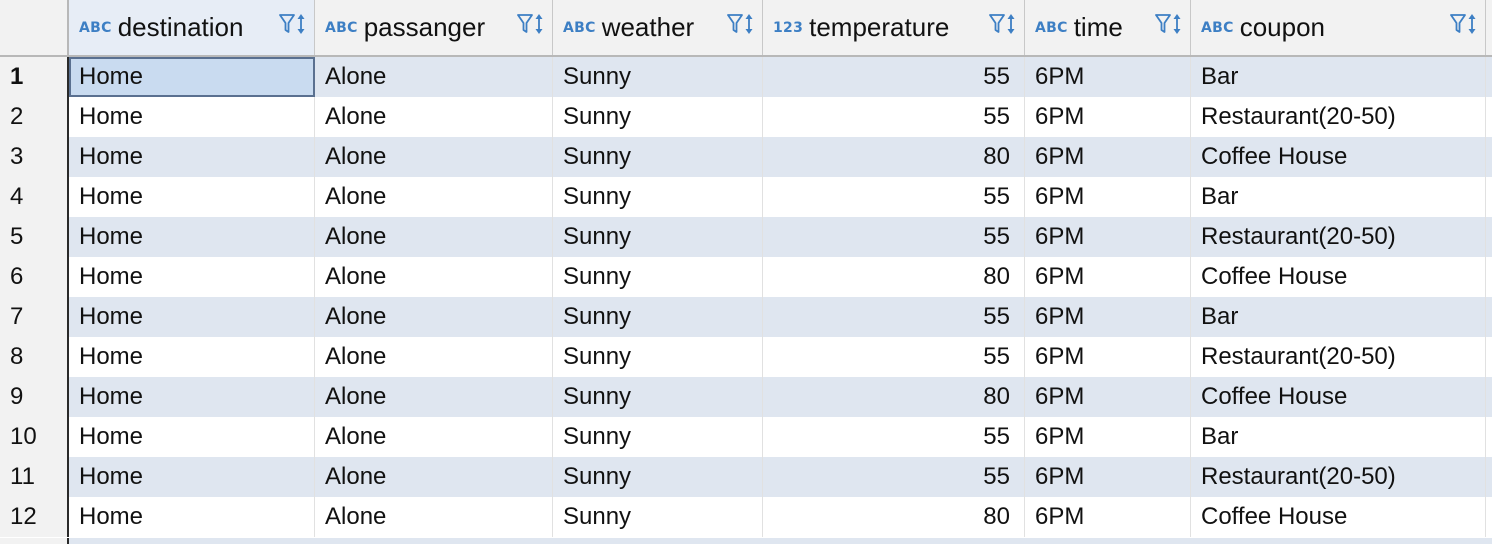 The height and width of the screenshot is (544, 1492). I want to click on row-number: 12, so click(34, 517).